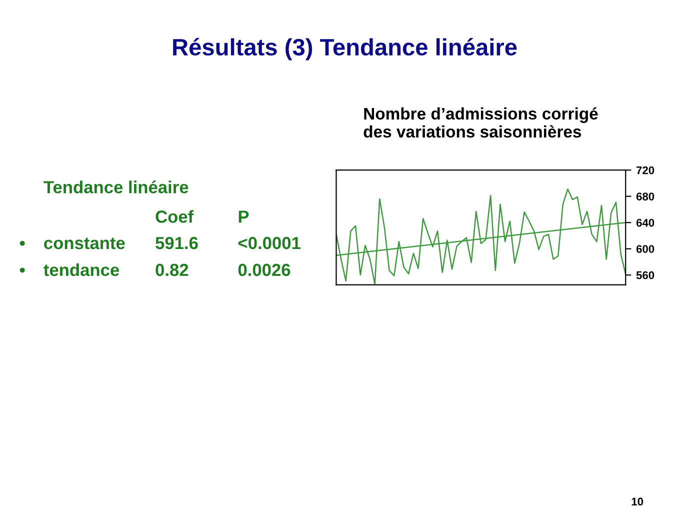 This screenshot has height=517, width=689. Describe the element at coordinates (481, 122) in the screenshot. I see `chart-subtitle: Nombre d’admissions corrigé des variations saisonnières` at that location.